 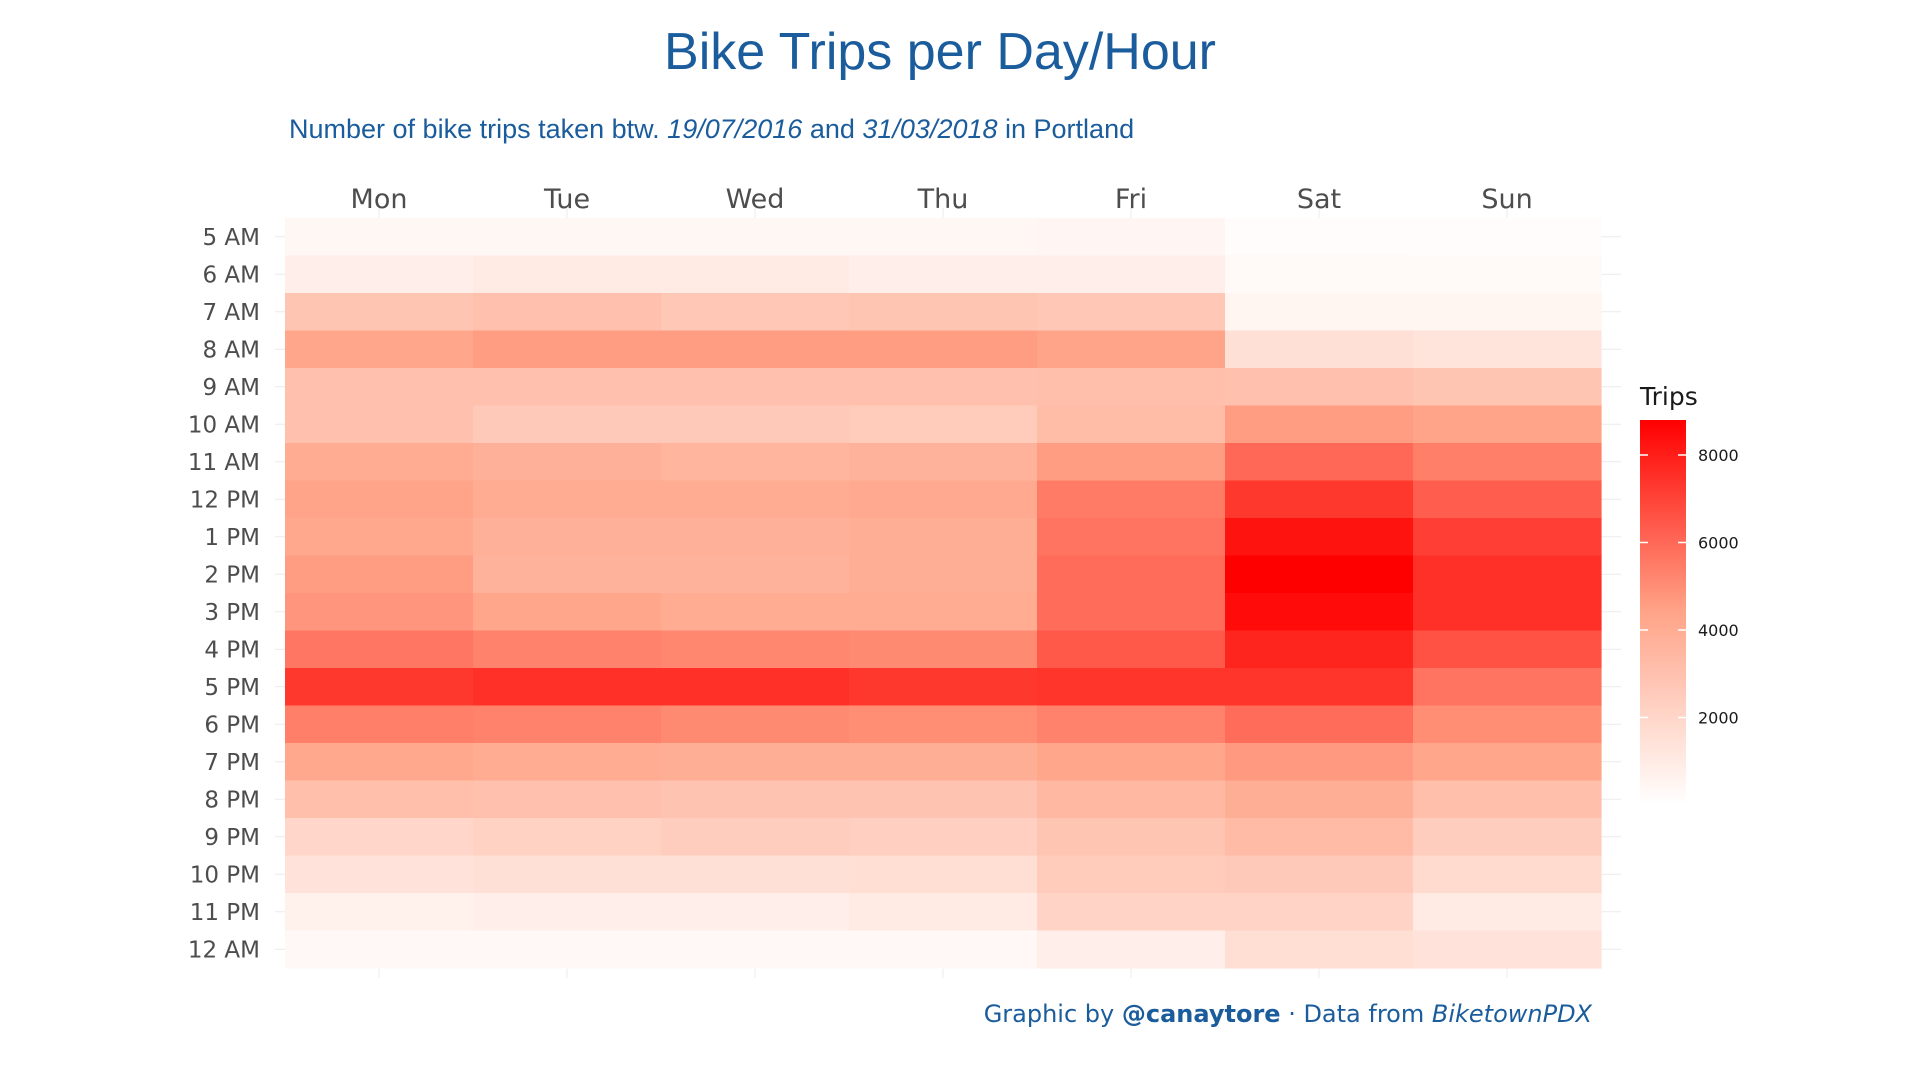 What do you see at coordinates (735, 129) in the screenshot?
I see `subtitle-start-date: 19/07/2016` at bounding box center [735, 129].